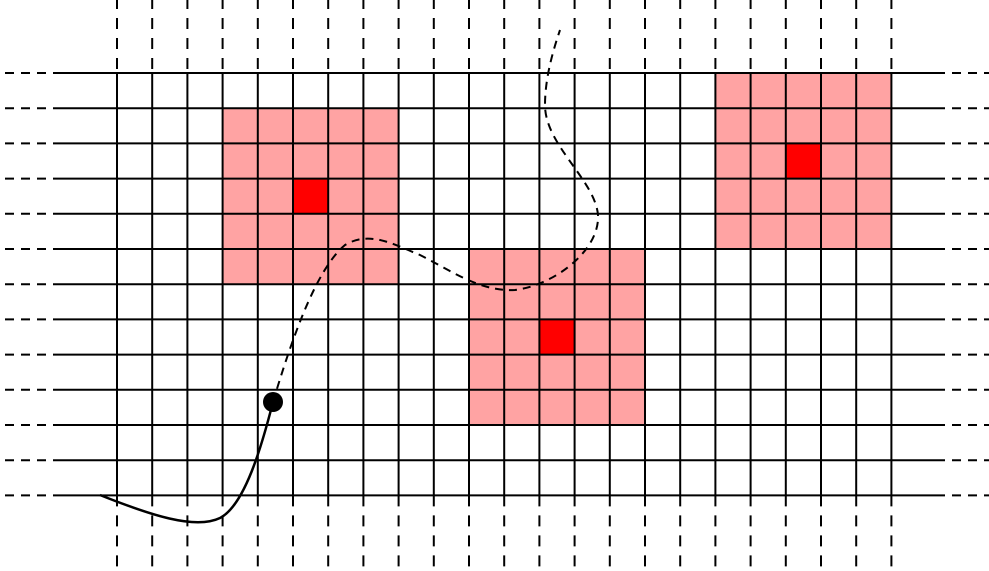  What do you see at coordinates (311, 196) in the screenshot?
I see `region-left-center-cell` at bounding box center [311, 196].